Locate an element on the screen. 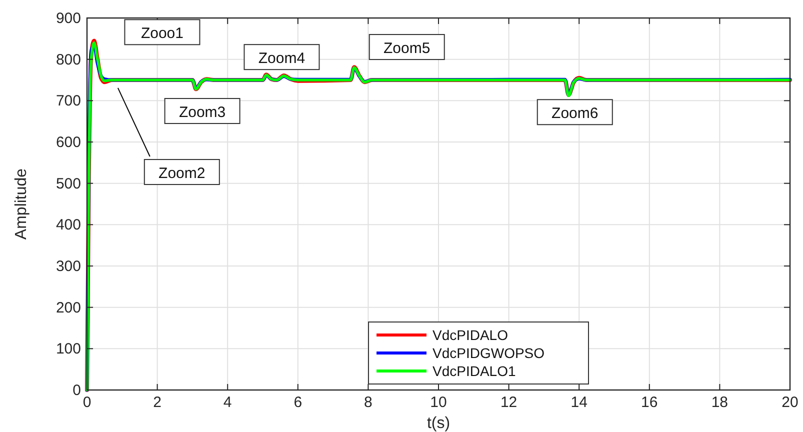 The width and height of the screenshot is (803, 432). y-tick-label: 300 is located at coordinates (68, 266).